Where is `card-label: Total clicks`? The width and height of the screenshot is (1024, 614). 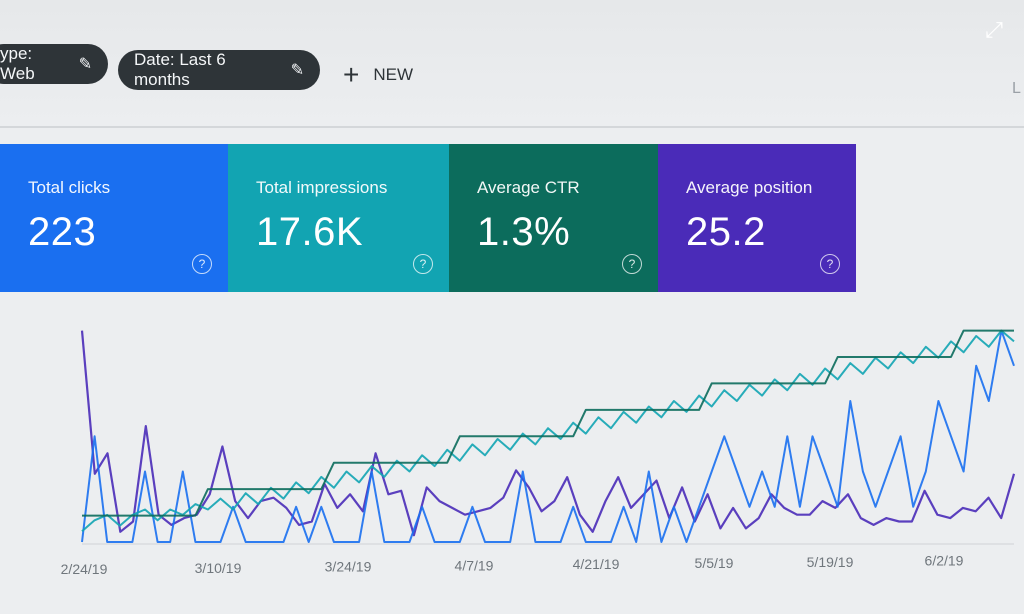 card-label: Total clicks is located at coordinates (69, 187).